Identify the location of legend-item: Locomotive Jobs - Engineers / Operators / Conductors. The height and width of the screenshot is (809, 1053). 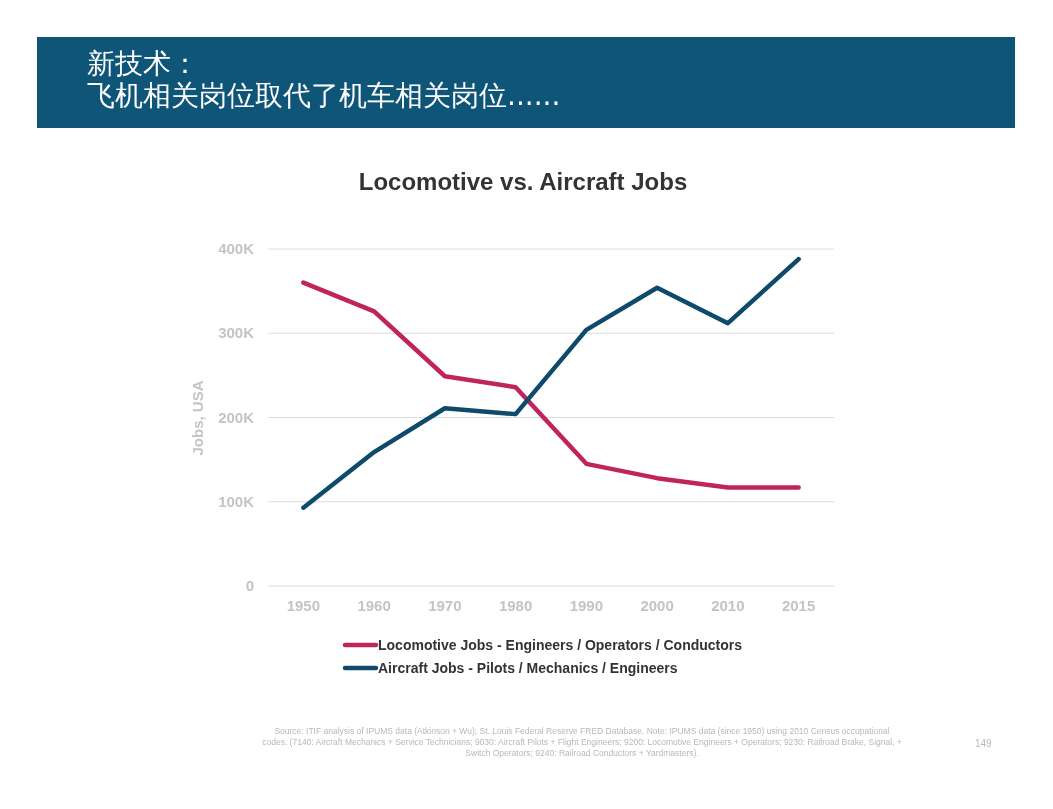
(542, 645).